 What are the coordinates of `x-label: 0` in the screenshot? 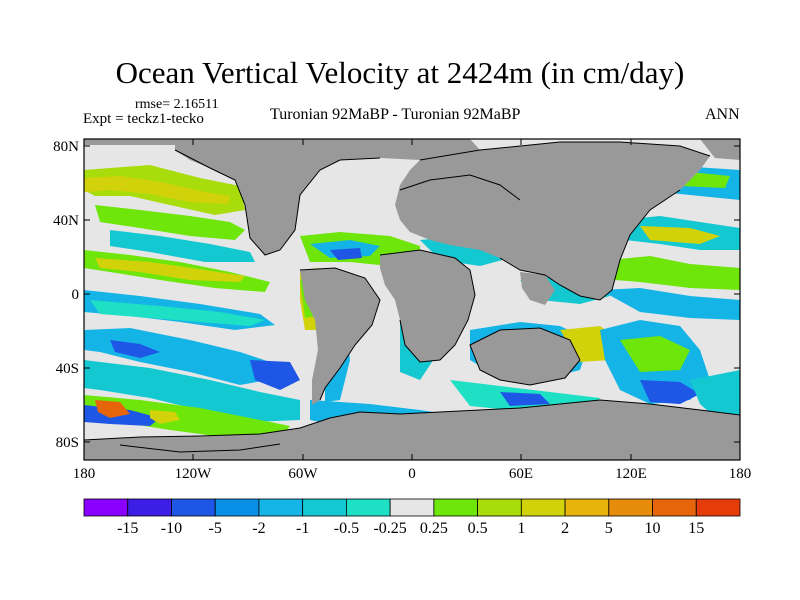 It's located at (412, 474).